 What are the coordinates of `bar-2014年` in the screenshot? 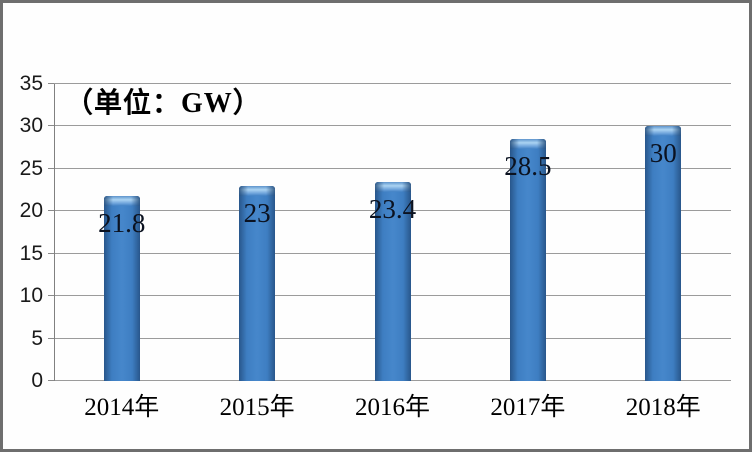 It's located at (121, 288).